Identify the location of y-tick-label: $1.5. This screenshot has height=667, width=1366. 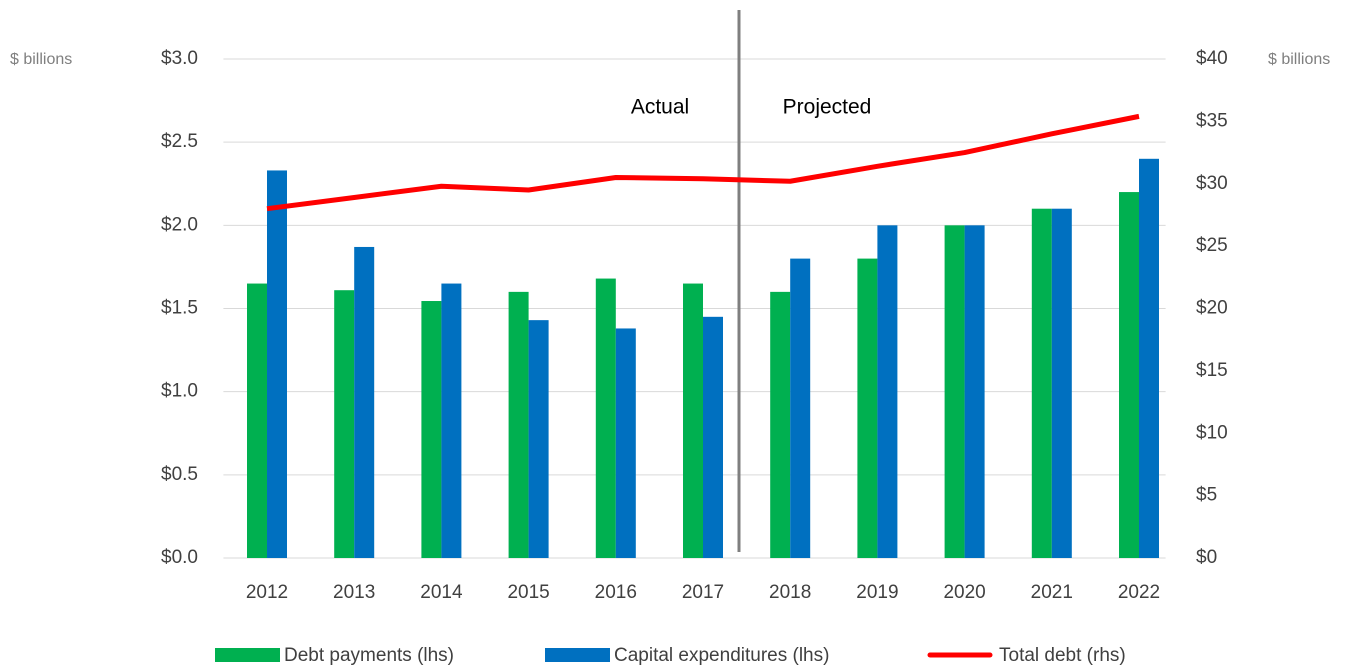
(179, 308).